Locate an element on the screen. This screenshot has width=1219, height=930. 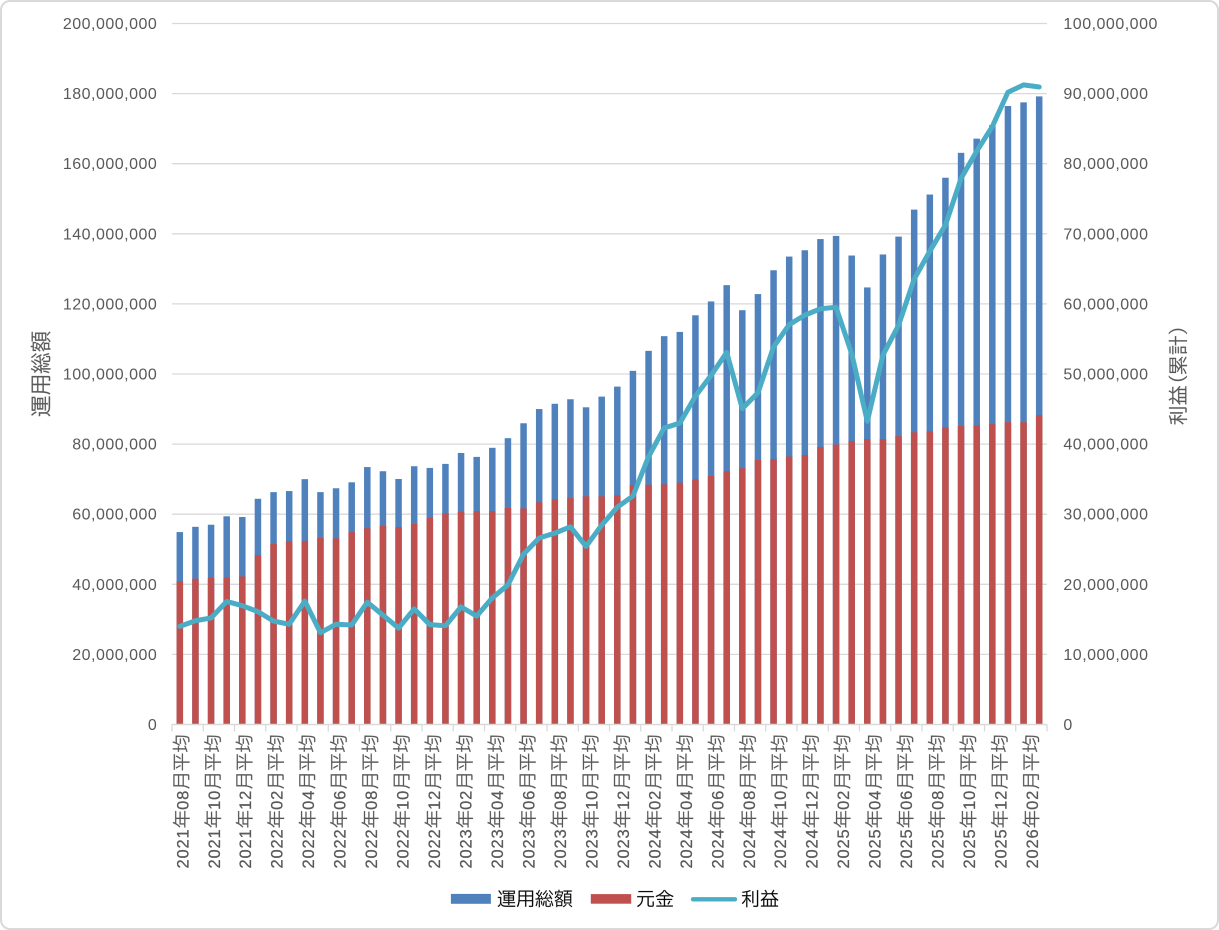
svg-text: 50,000,000 is located at coordinates (1105, 375).